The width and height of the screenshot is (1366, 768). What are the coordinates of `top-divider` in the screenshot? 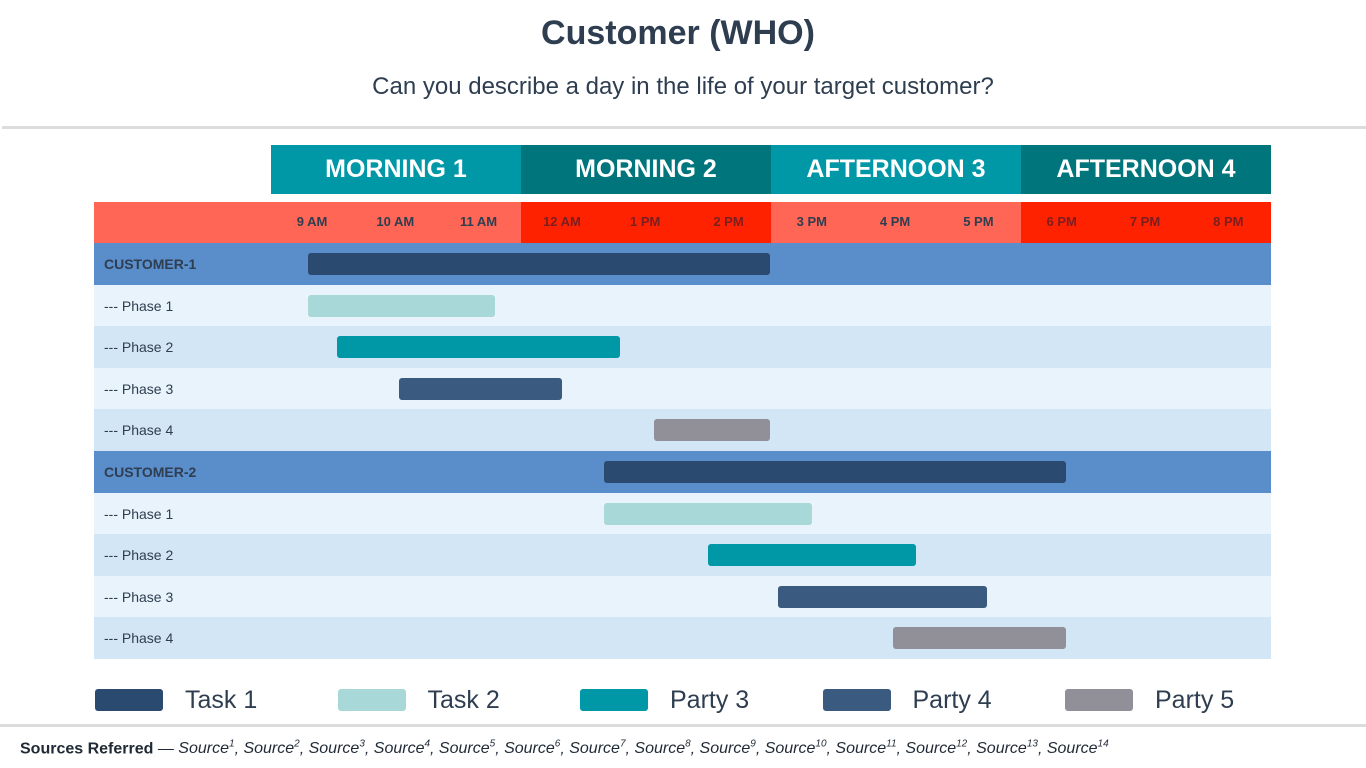 It's located at (684, 127).